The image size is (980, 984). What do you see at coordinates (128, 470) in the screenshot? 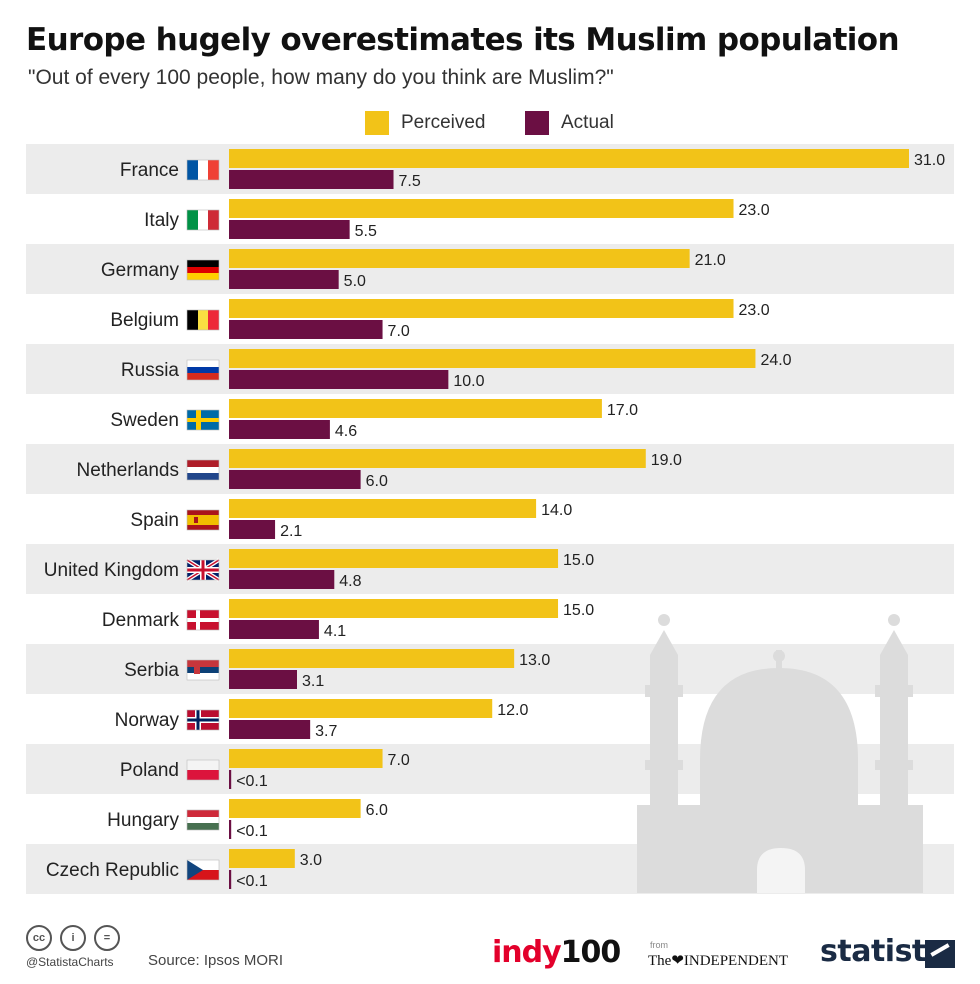
I see `category-label: Netherlands` at bounding box center [128, 470].